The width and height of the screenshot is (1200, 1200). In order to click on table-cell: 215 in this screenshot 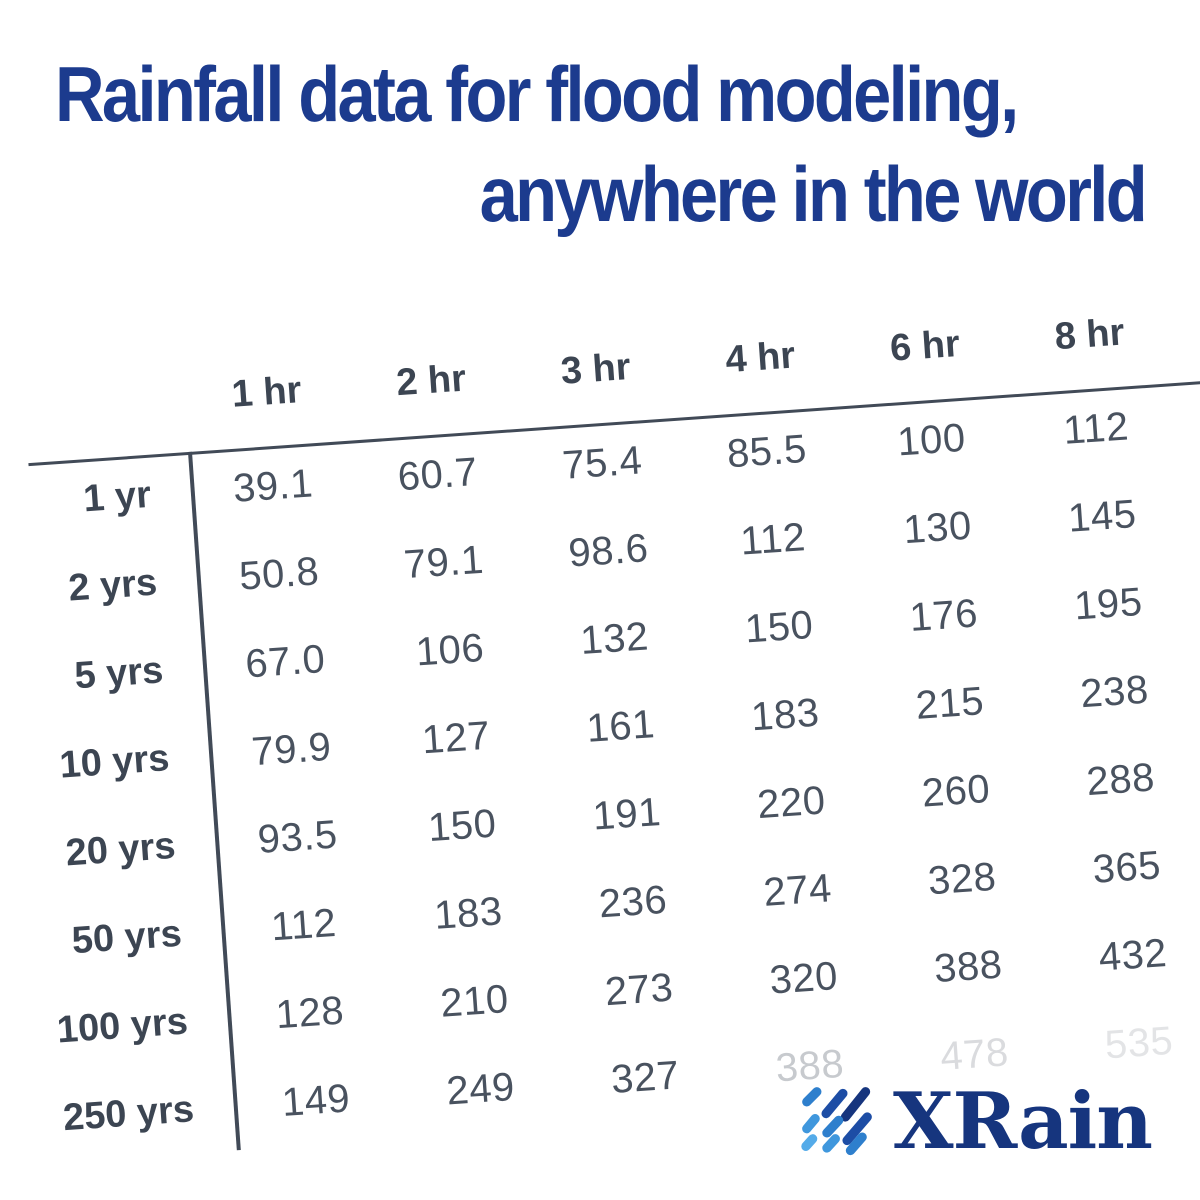, I will do `click(950, 703)`.